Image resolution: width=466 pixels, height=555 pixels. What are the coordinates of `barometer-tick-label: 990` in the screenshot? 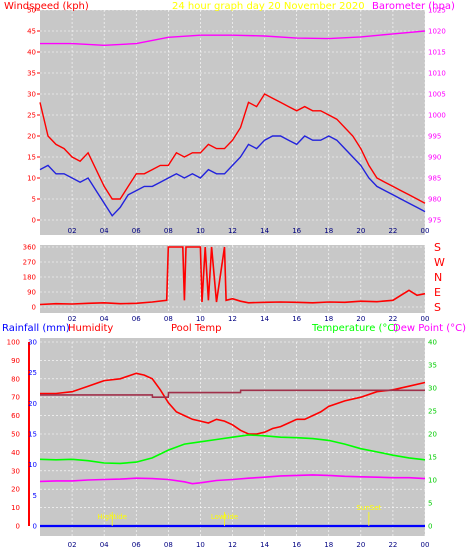 It's located at (434, 158).